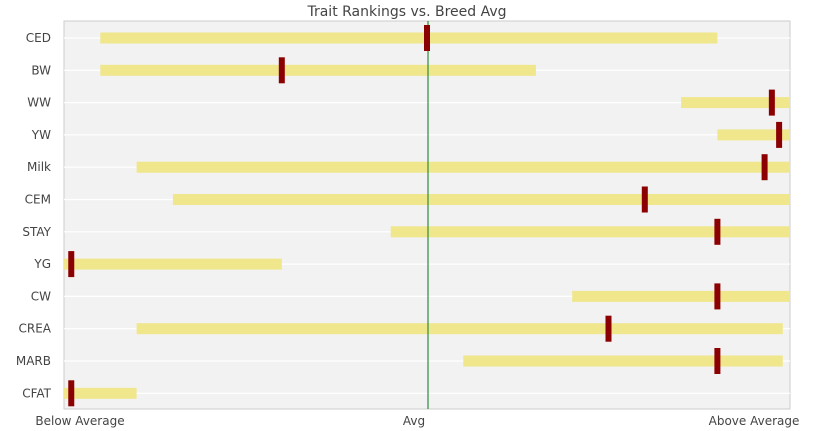  I want to click on y-tick-label-cw: CW, so click(41, 296).